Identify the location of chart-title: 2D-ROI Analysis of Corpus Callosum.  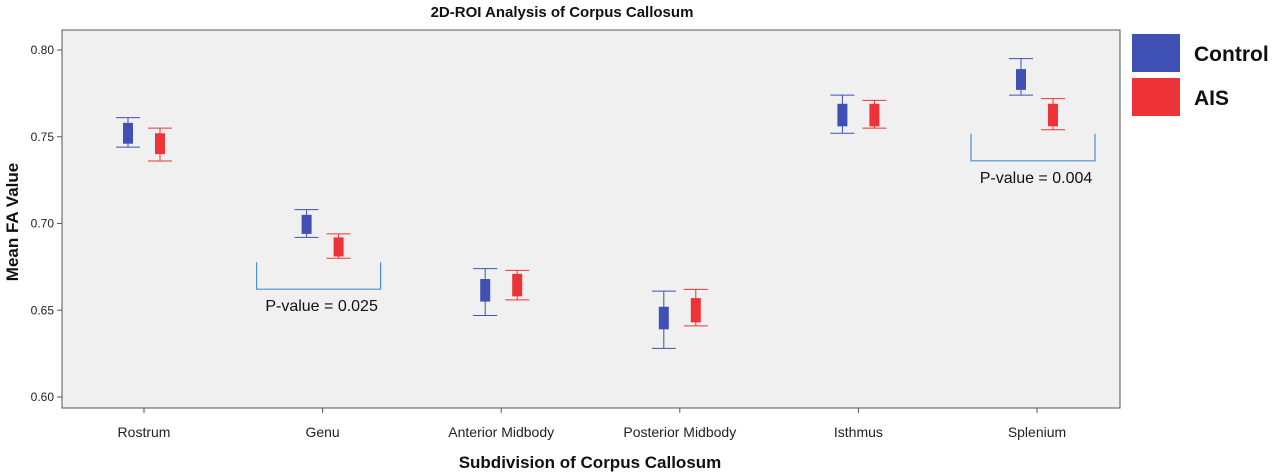
(562, 12).